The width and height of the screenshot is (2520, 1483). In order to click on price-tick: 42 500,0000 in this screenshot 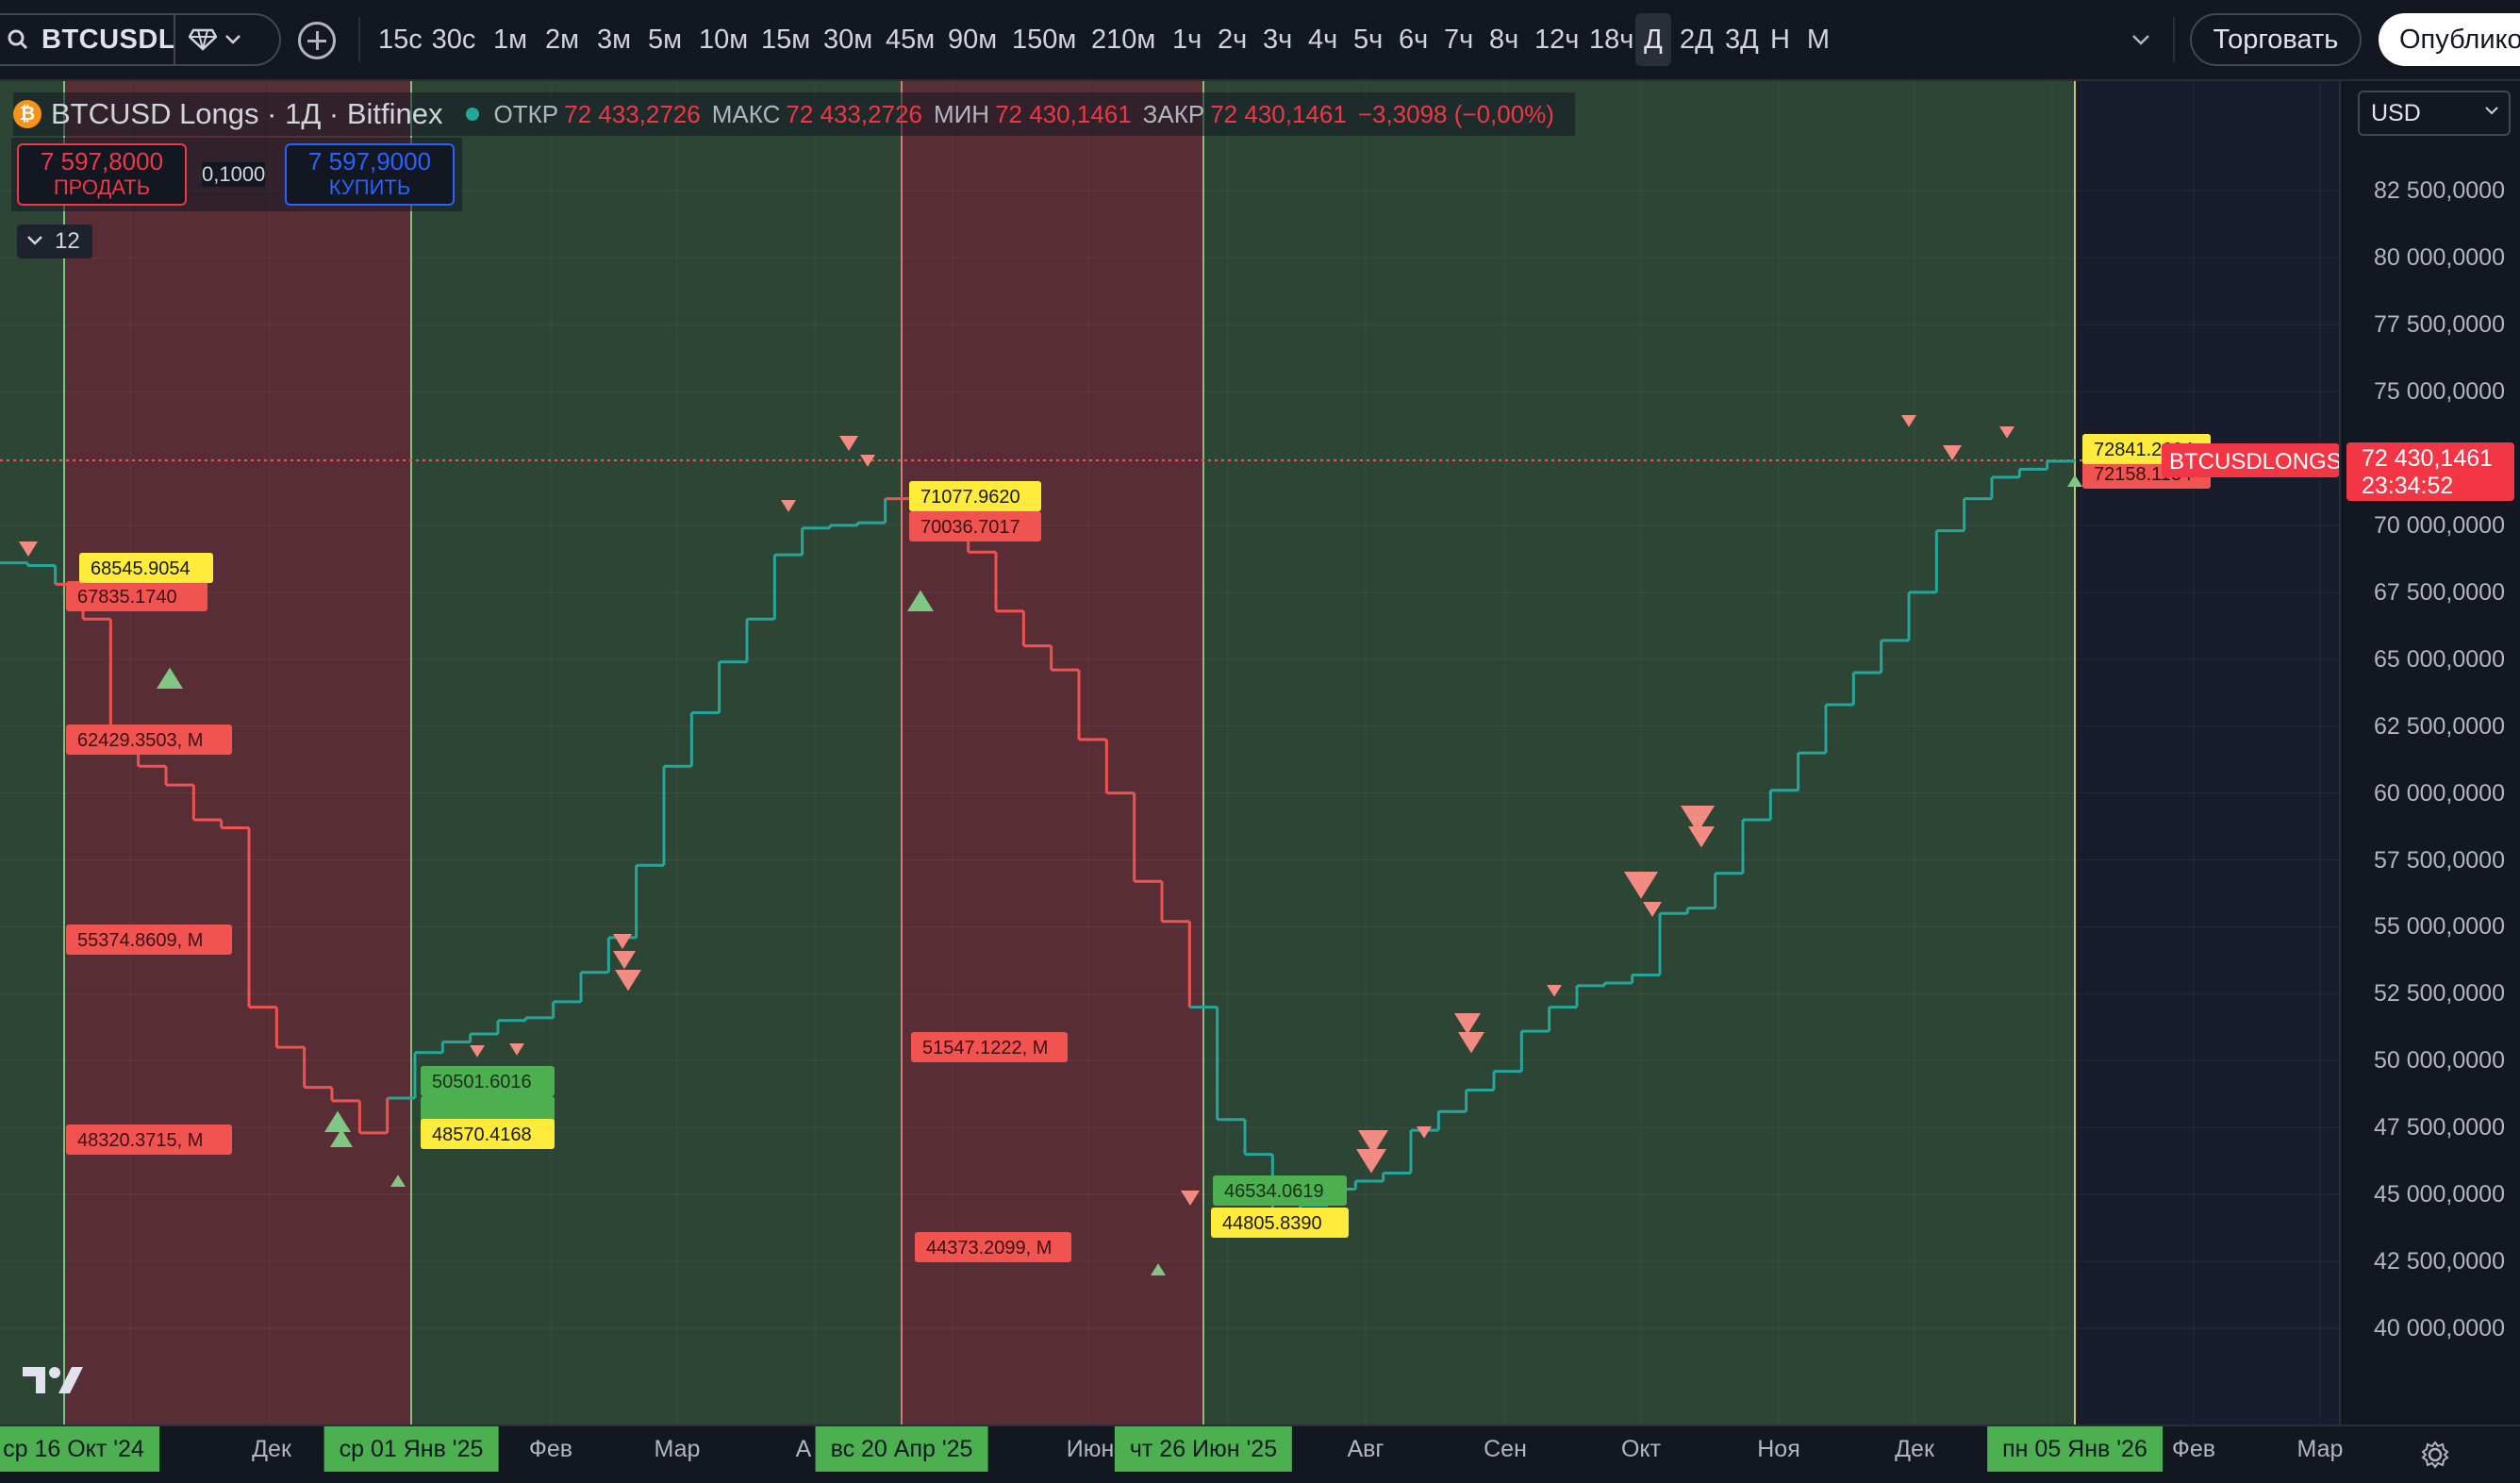, I will do `click(2439, 1262)`.